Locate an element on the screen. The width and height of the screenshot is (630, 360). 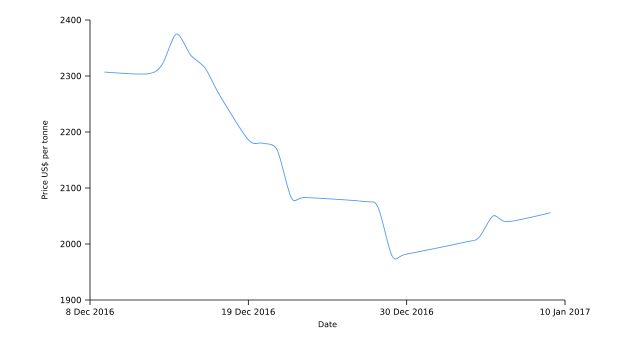
y-tick-label: 1900 is located at coordinates (70, 300).